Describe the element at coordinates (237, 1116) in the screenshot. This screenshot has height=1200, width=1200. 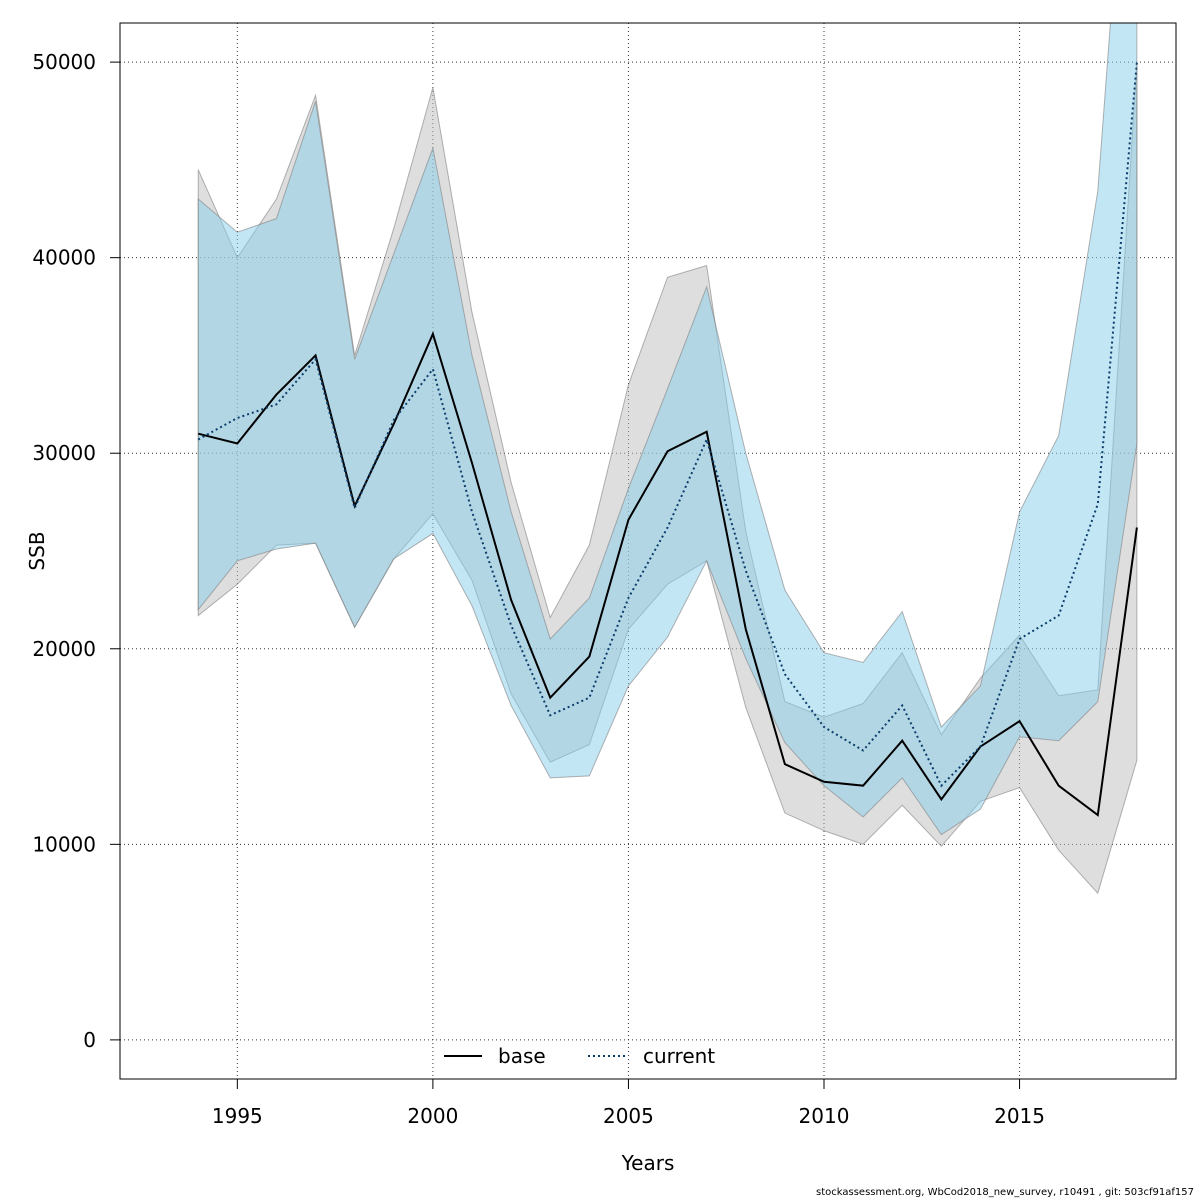
I see `x-tick-label: 1995` at that location.